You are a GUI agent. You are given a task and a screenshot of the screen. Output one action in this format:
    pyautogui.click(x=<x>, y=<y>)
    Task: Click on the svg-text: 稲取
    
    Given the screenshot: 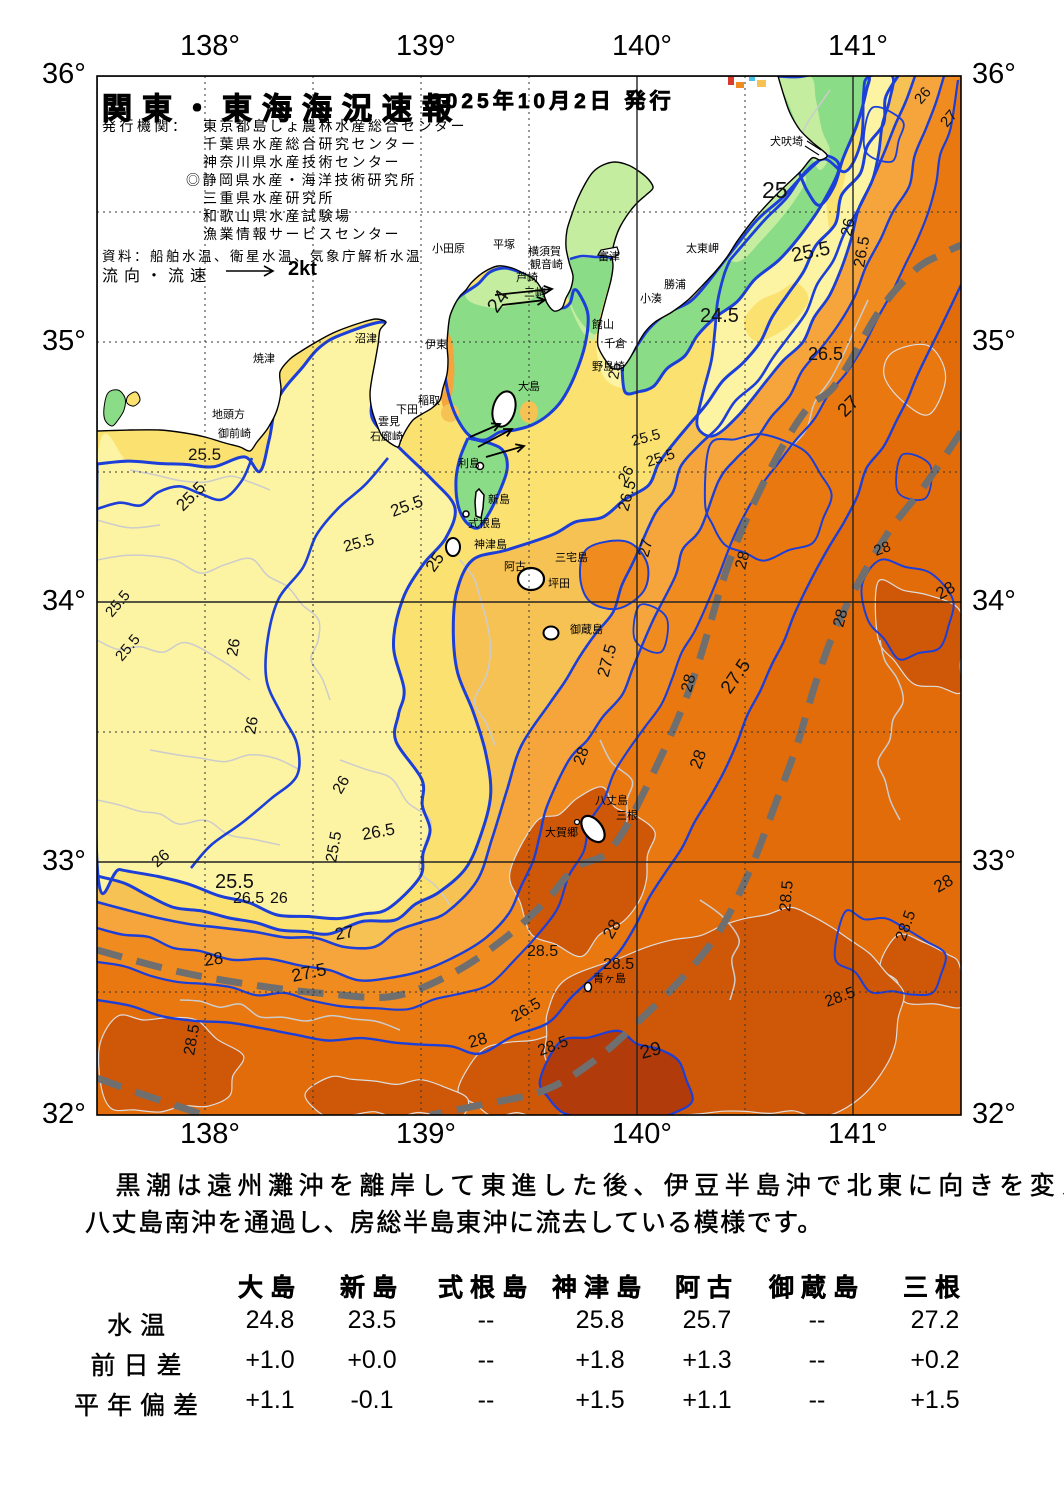 What is the action you would take?
    pyautogui.click(x=429, y=400)
    